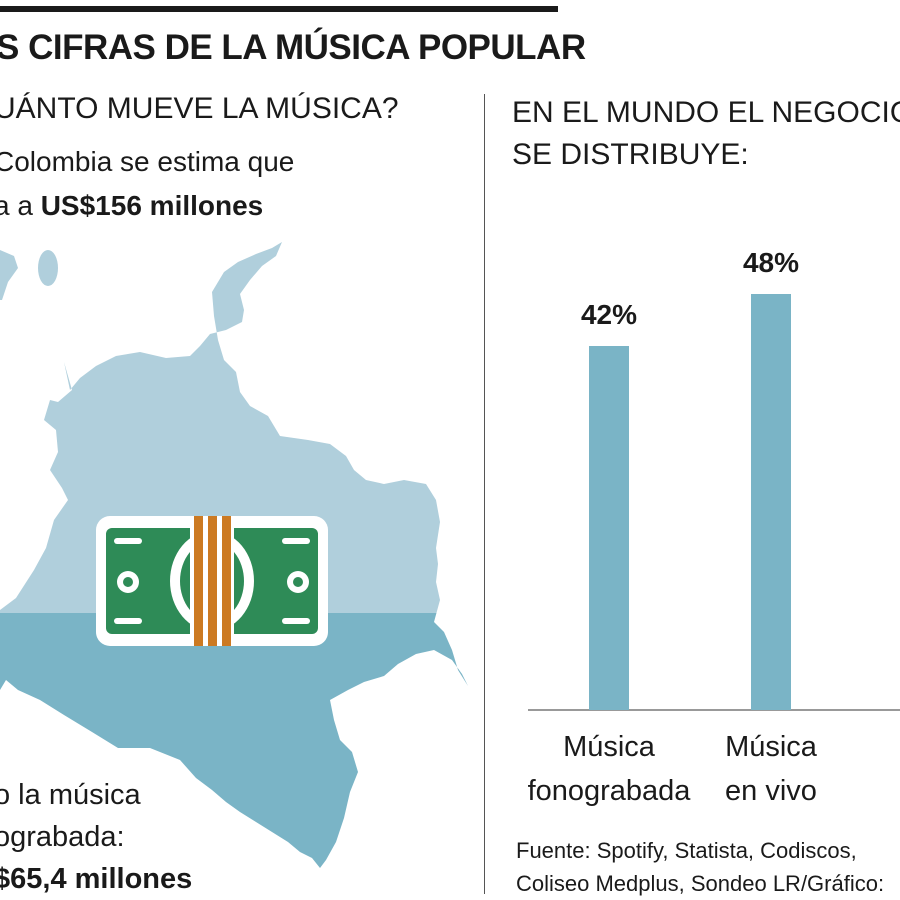  I want to click on category-label-2-1: Música, so click(771, 747).